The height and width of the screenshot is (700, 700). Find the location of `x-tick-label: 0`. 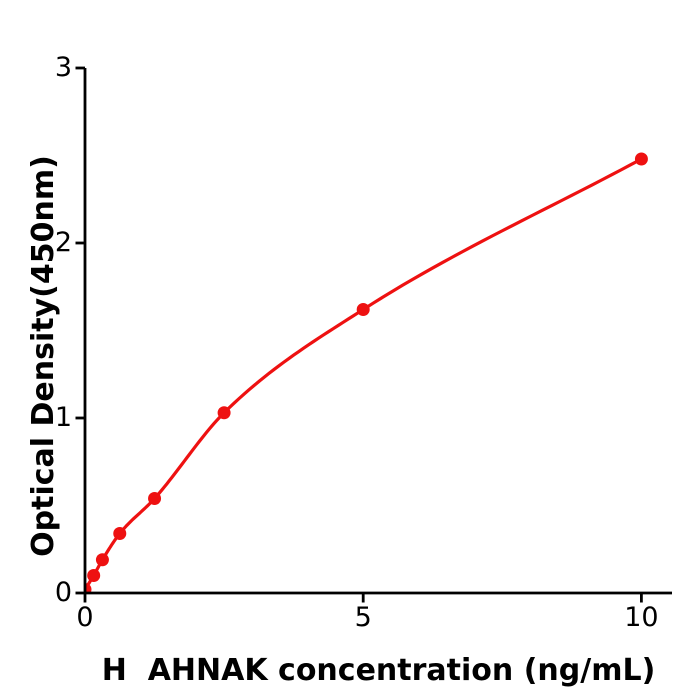

x-tick-label: 0 is located at coordinates (85, 617).